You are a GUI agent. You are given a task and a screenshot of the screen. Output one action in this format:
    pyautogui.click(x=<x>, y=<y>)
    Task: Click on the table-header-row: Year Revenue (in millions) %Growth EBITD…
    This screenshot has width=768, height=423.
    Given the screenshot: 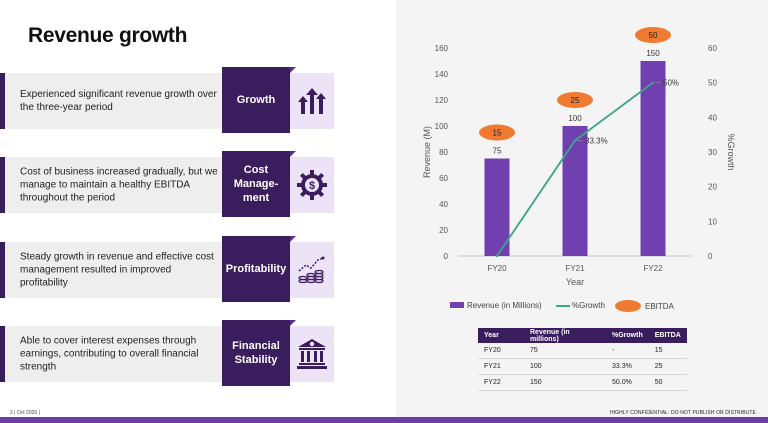 What is the action you would take?
    pyautogui.click(x=582, y=335)
    